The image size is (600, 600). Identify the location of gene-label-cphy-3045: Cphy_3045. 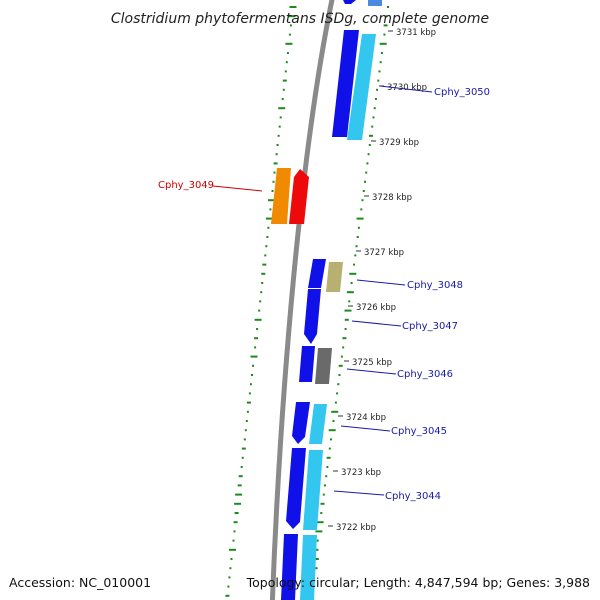
(419, 431).